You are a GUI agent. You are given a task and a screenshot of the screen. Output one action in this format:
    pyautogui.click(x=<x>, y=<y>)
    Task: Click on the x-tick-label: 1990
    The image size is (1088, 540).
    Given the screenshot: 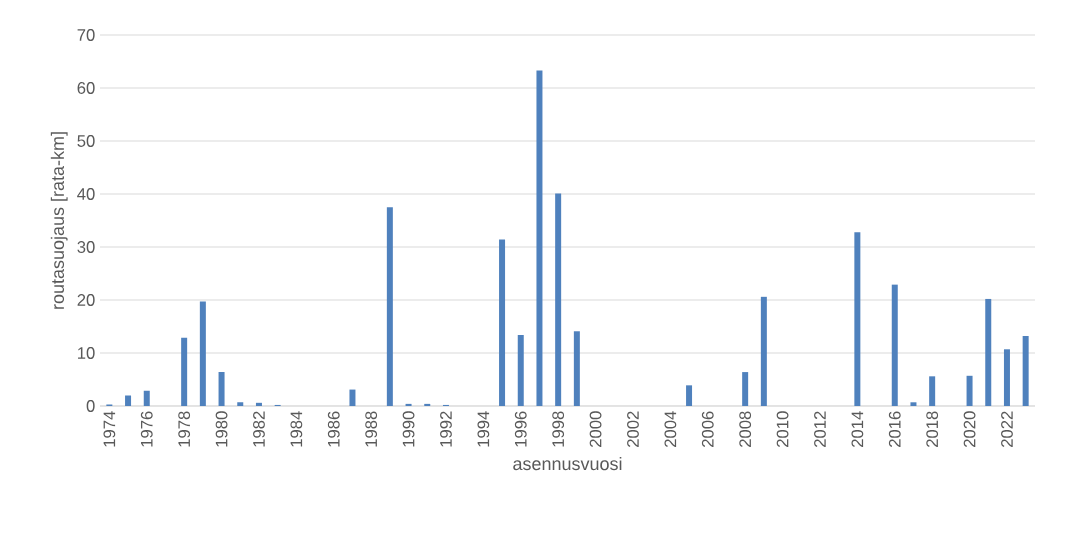 What is the action you would take?
    pyautogui.click(x=408, y=429)
    